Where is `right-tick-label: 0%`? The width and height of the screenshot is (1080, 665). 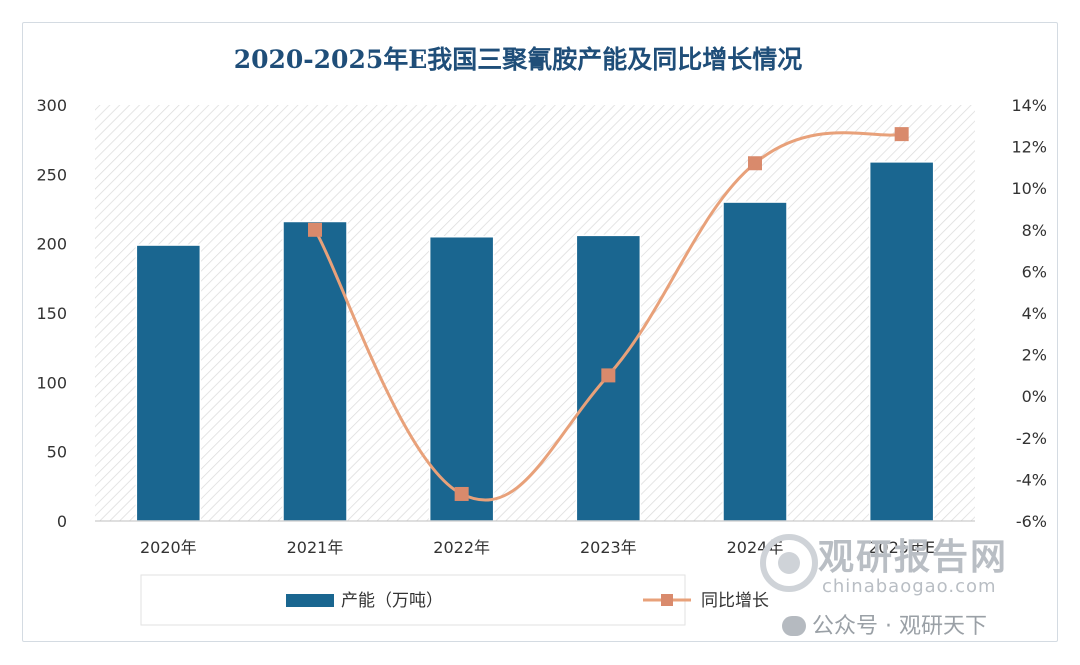
right-tick-label: 0% is located at coordinates (1034, 396).